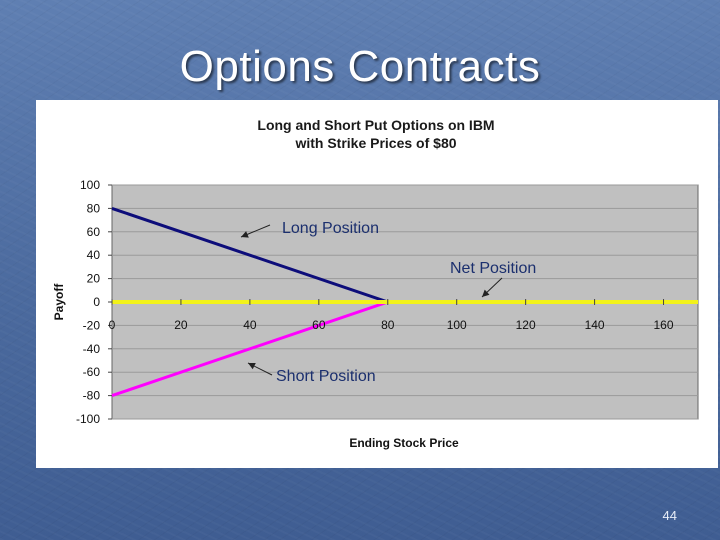 The width and height of the screenshot is (720, 540). Describe the element at coordinates (457, 325) in the screenshot. I see `x-tick-label: 100` at that location.